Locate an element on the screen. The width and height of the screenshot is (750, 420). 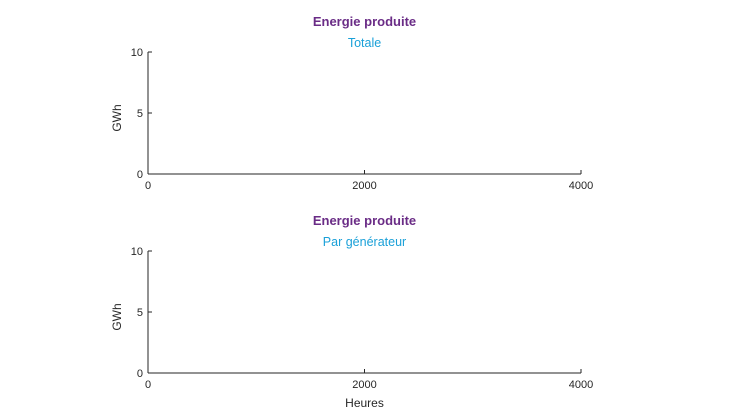
chart-subtitle: Par générateur is located at coordinates (364, 242).